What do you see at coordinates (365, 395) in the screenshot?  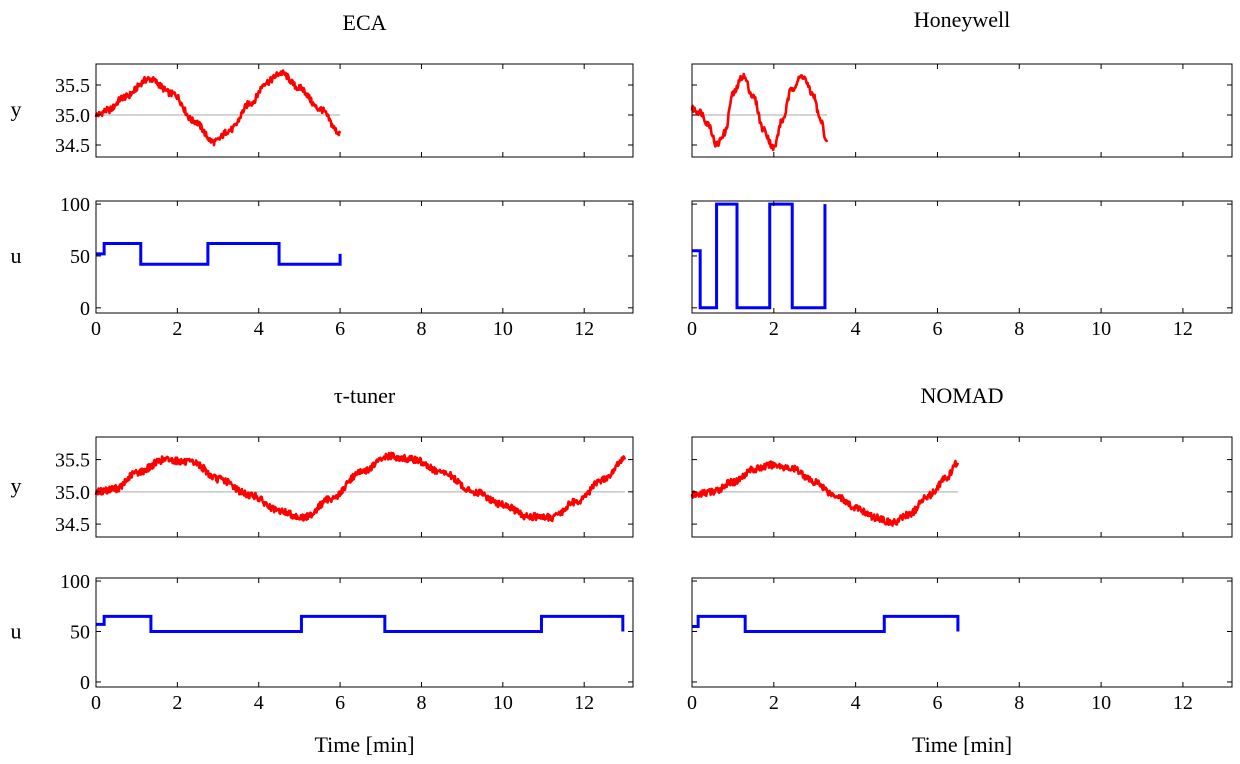 I see `panel-title: τ-tuner` at bounding box center [365, 395].